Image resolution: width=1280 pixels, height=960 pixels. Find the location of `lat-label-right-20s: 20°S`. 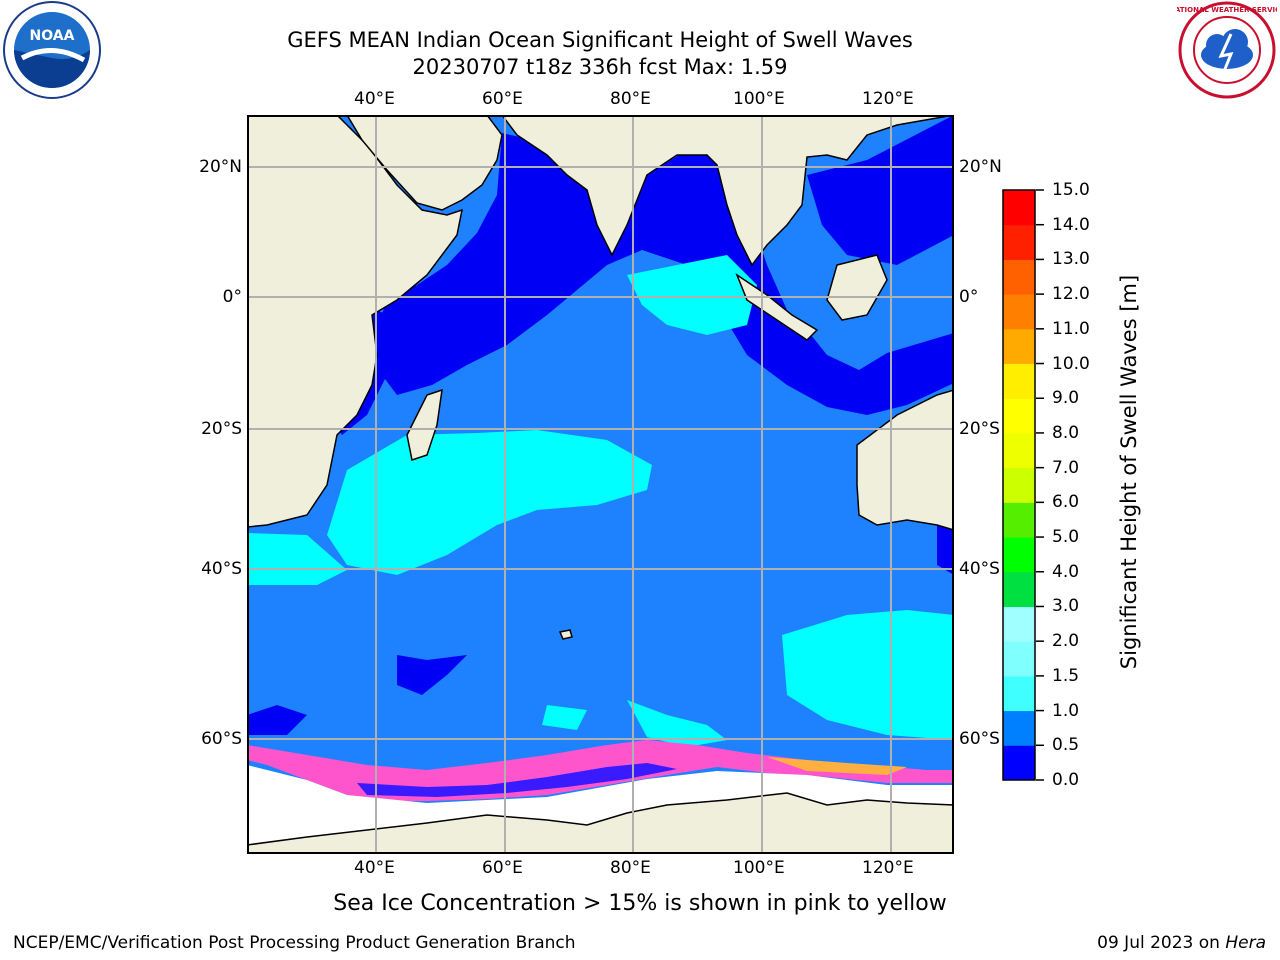

lat-label-right-20s: 20°S is located at coordinates (979, 429).